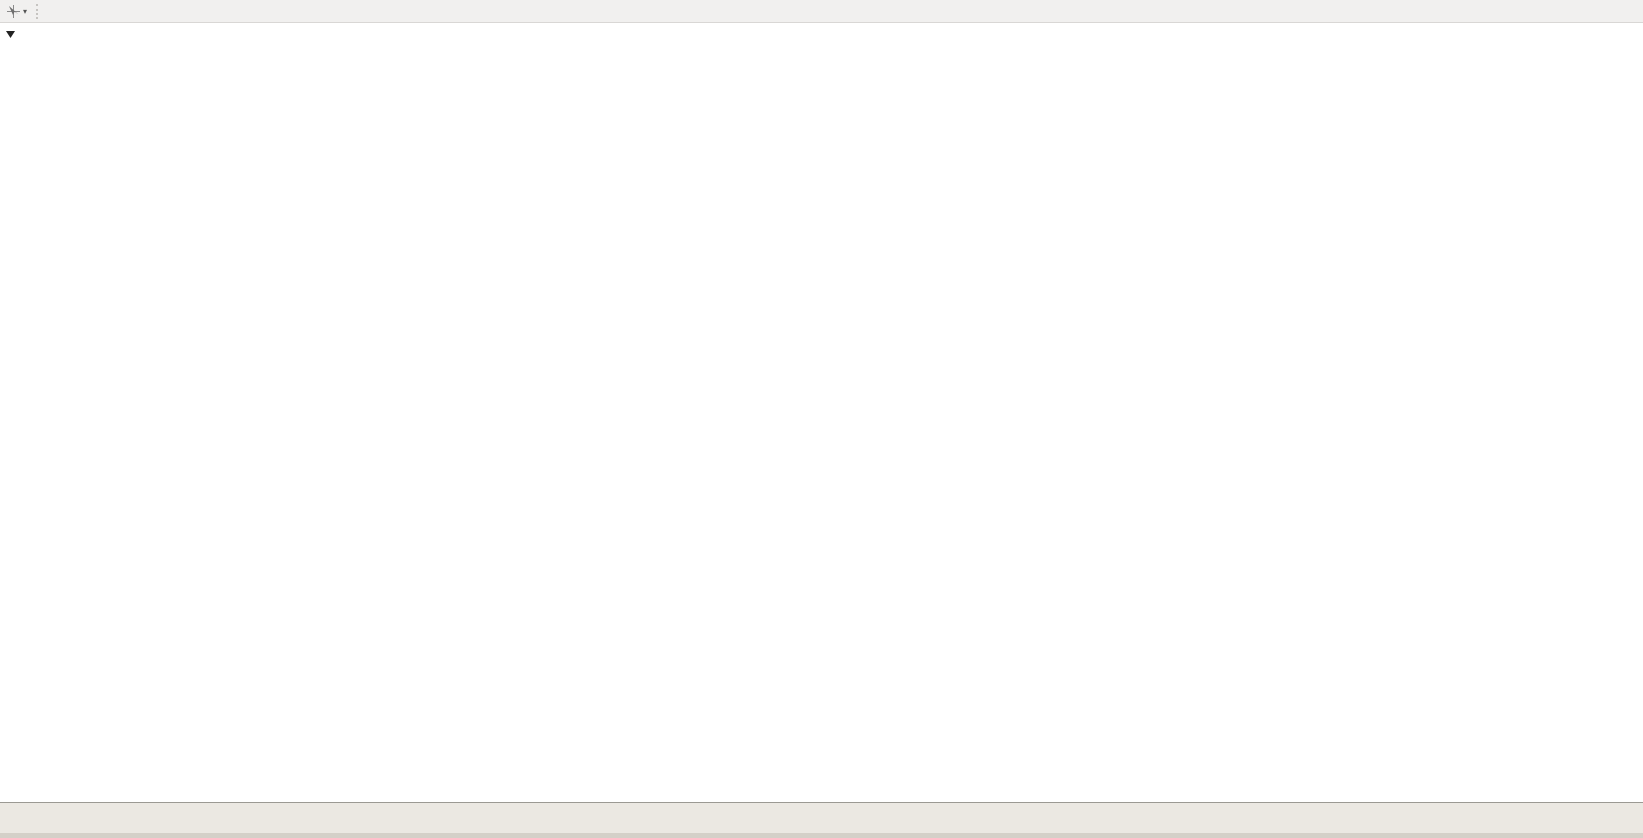 Image resolution: width=1643 pixels, height=838 pixels. I want to click on crosshair-glyph, so click(13, 11).